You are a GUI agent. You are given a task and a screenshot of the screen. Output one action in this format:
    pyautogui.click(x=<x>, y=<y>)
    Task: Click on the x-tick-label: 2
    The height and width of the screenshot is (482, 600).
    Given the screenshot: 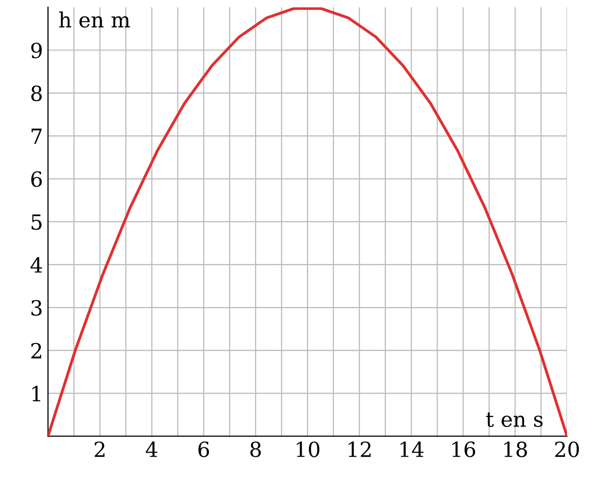 What is the action you would take?
    pyautogui.click(x=99, y=449)
    